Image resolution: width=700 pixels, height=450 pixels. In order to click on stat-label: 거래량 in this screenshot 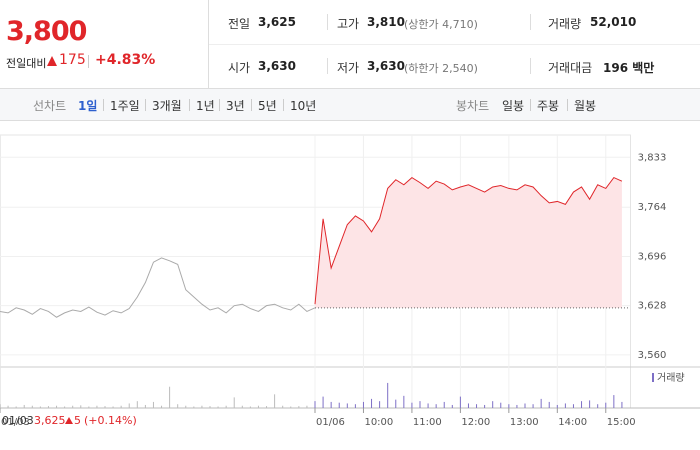, I will do `click(565, 24)`.